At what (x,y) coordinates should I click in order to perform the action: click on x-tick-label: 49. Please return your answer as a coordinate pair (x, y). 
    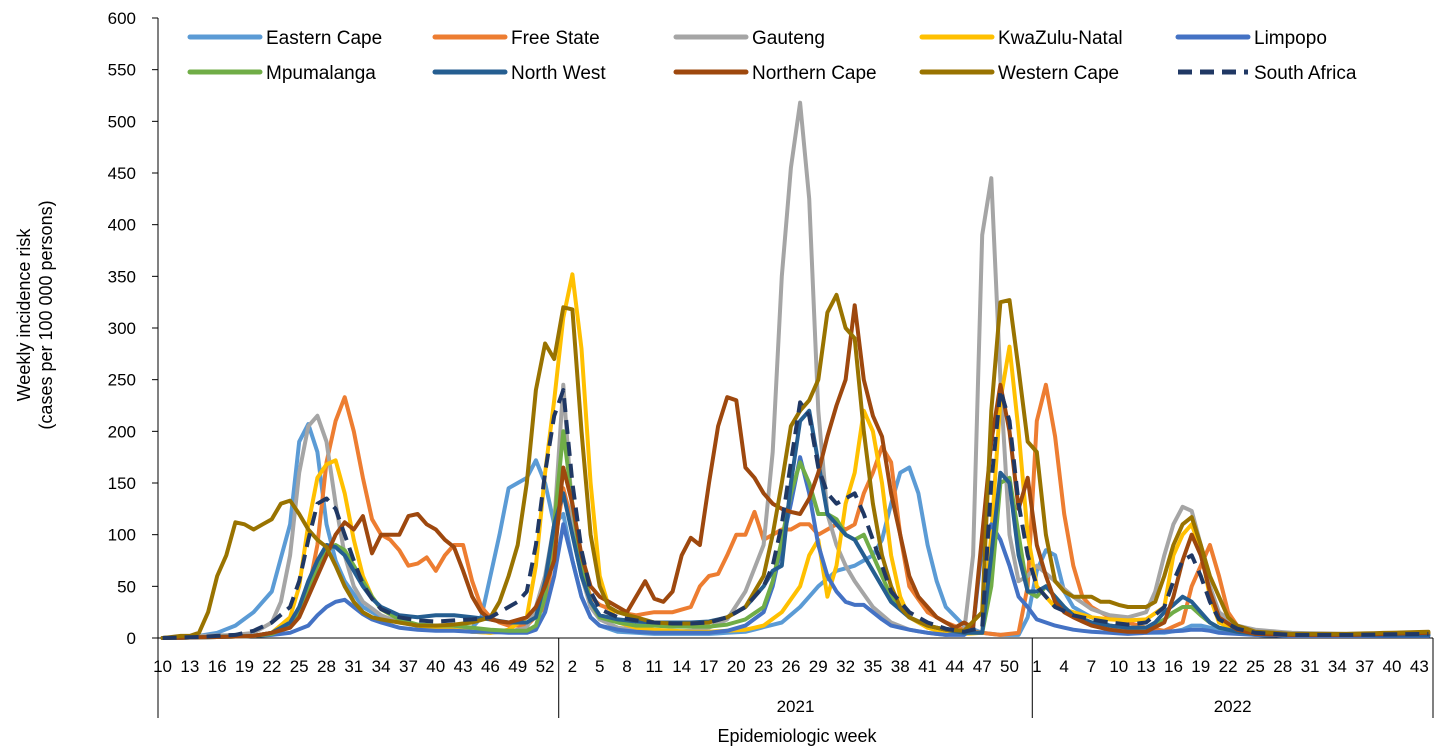
    Looking at the image, I should click on (517, 666).